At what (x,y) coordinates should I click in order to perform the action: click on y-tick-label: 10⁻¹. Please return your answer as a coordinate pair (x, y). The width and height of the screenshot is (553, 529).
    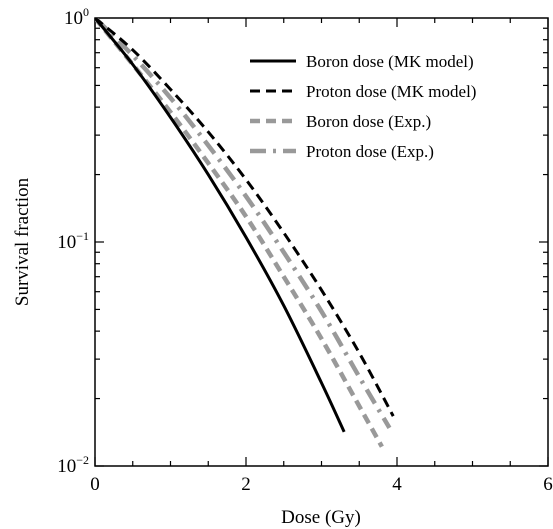
    Looking at the image, I should click on (73, 241).